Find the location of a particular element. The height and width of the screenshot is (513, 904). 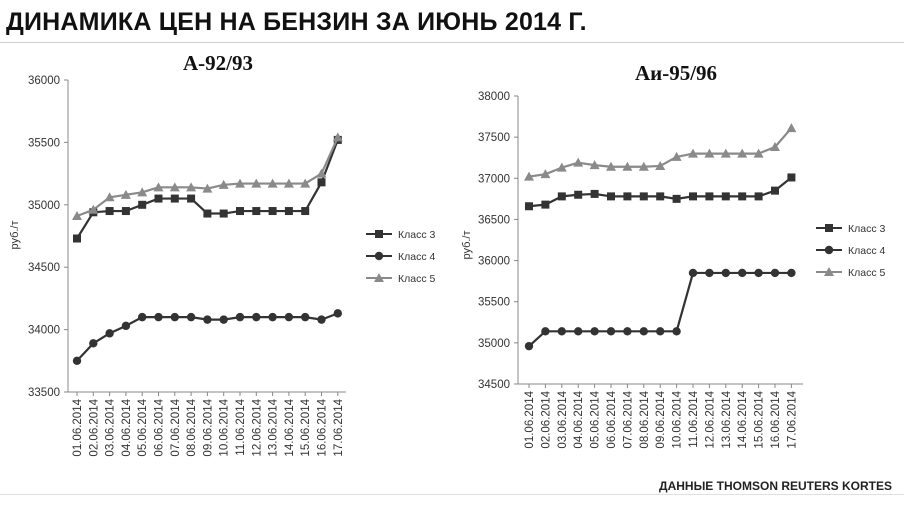

chart-1-y-axis-label: руб./т is located at coordinates (15, 234).